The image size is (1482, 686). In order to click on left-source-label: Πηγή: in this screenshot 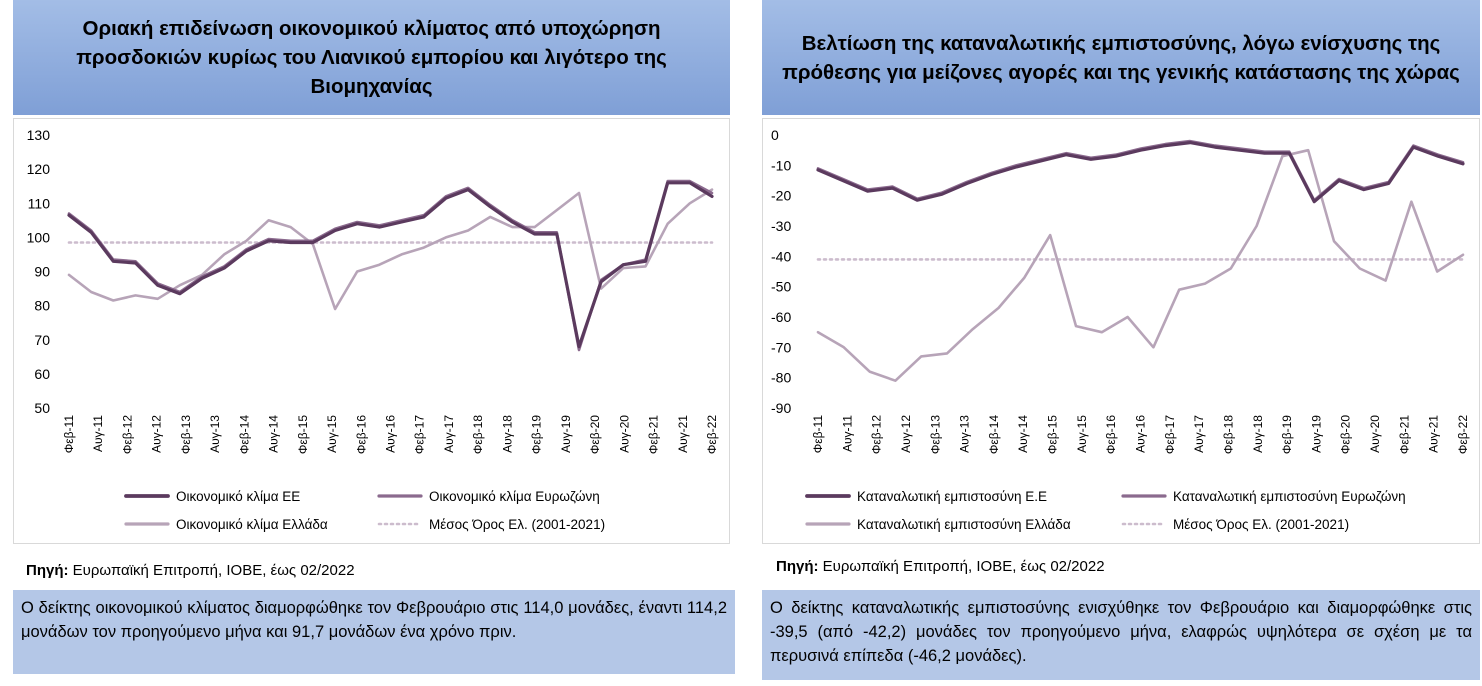, I will do `click(47, 570)`.